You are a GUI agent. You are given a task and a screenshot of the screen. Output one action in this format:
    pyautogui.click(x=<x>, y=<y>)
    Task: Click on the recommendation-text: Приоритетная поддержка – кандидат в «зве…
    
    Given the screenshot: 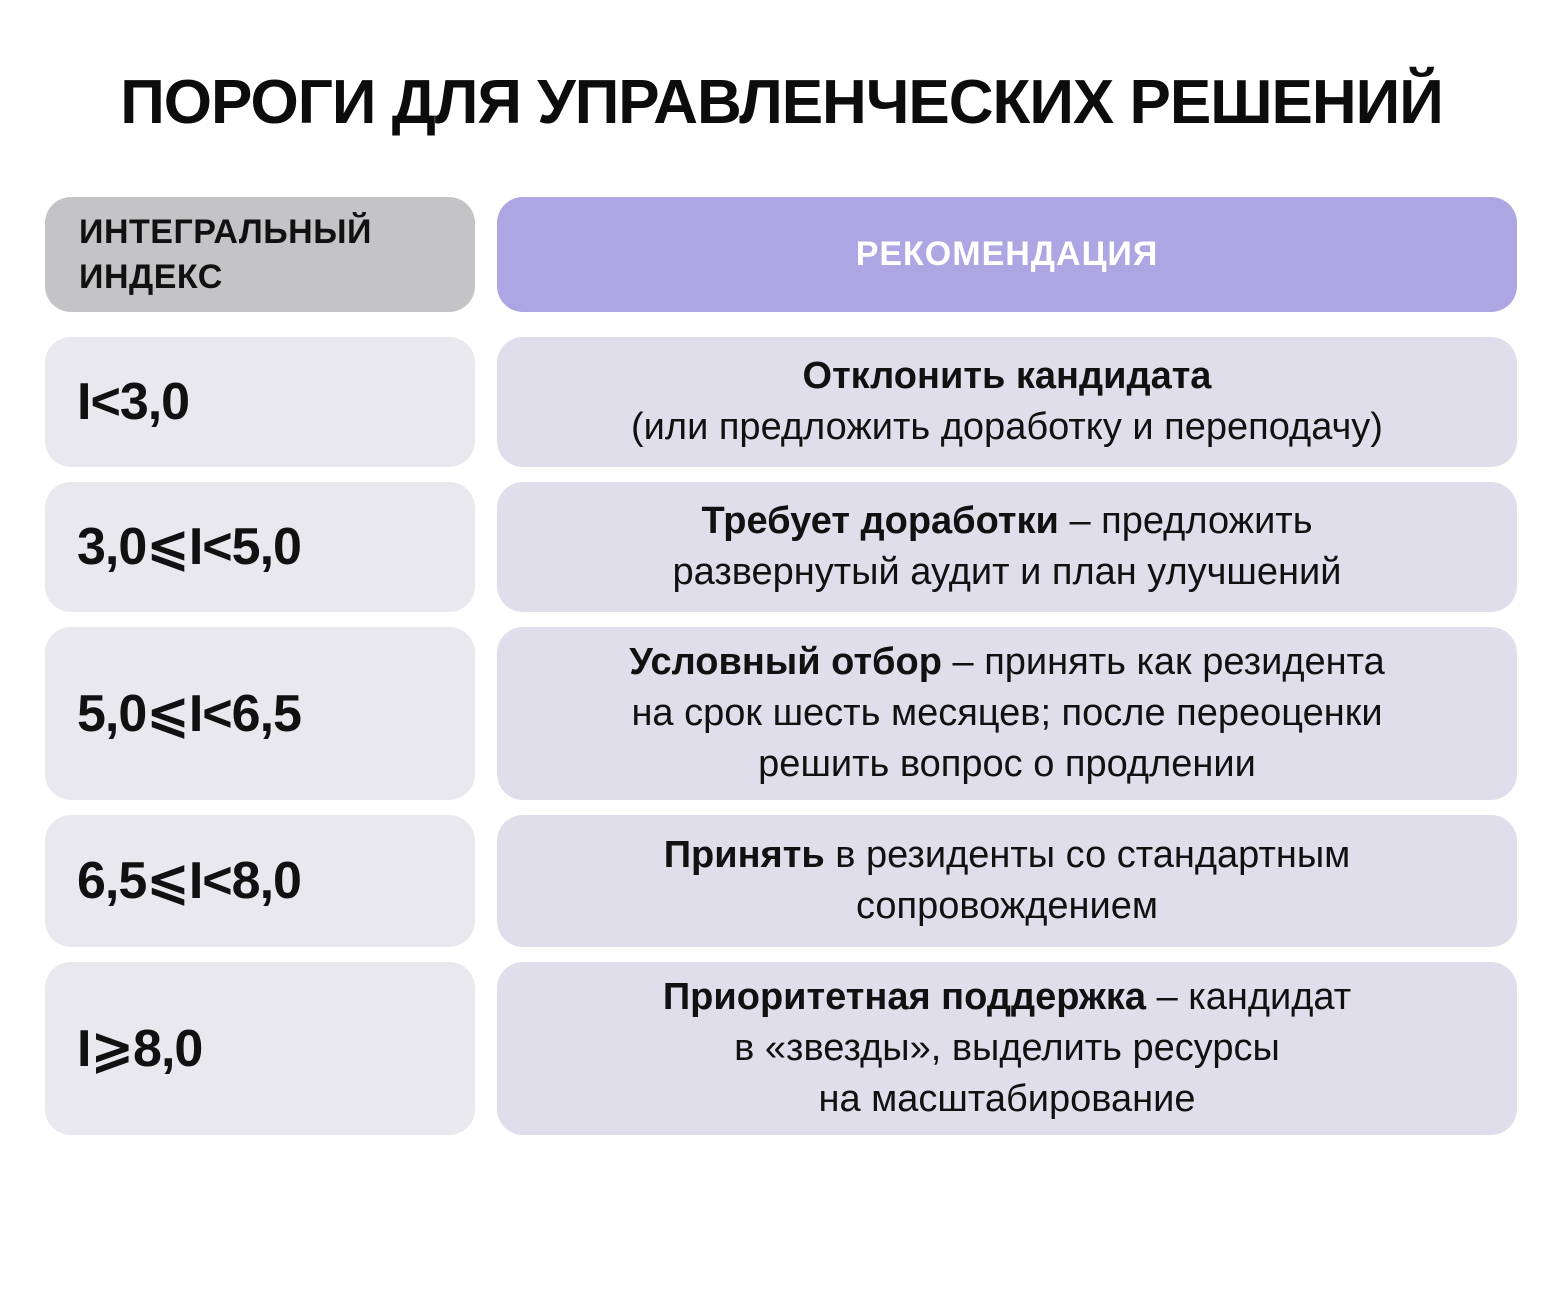 What is the action you would take?
    pyautogui.click(x=1007, y=1048)
    